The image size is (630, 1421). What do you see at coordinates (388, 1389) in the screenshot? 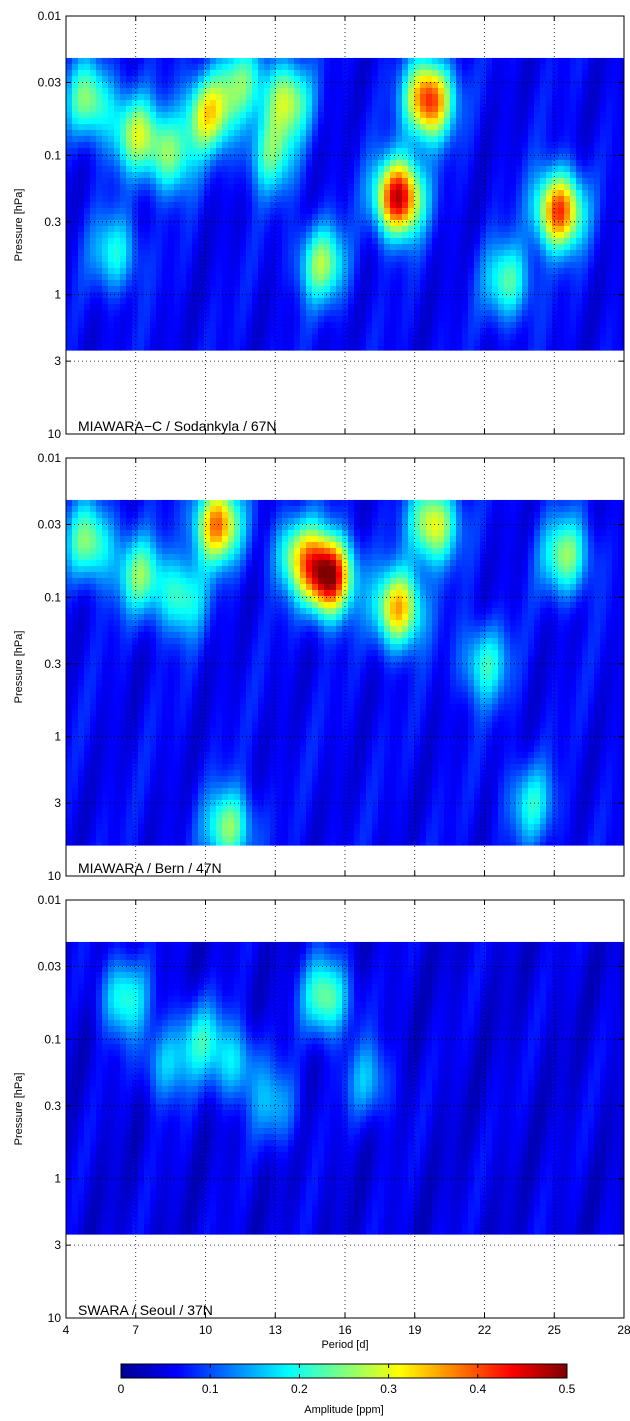
I see `colorbar-tick-label: 0.3` at bounding box center [388, 1389].